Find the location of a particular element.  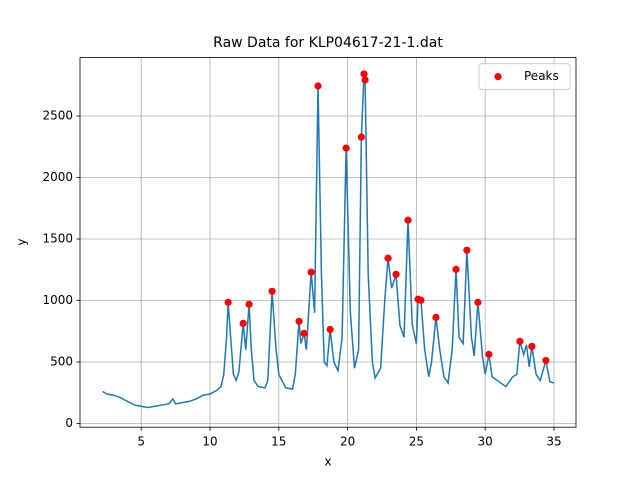

y-tick-label: 2000 is located at coordinates (57, 177).